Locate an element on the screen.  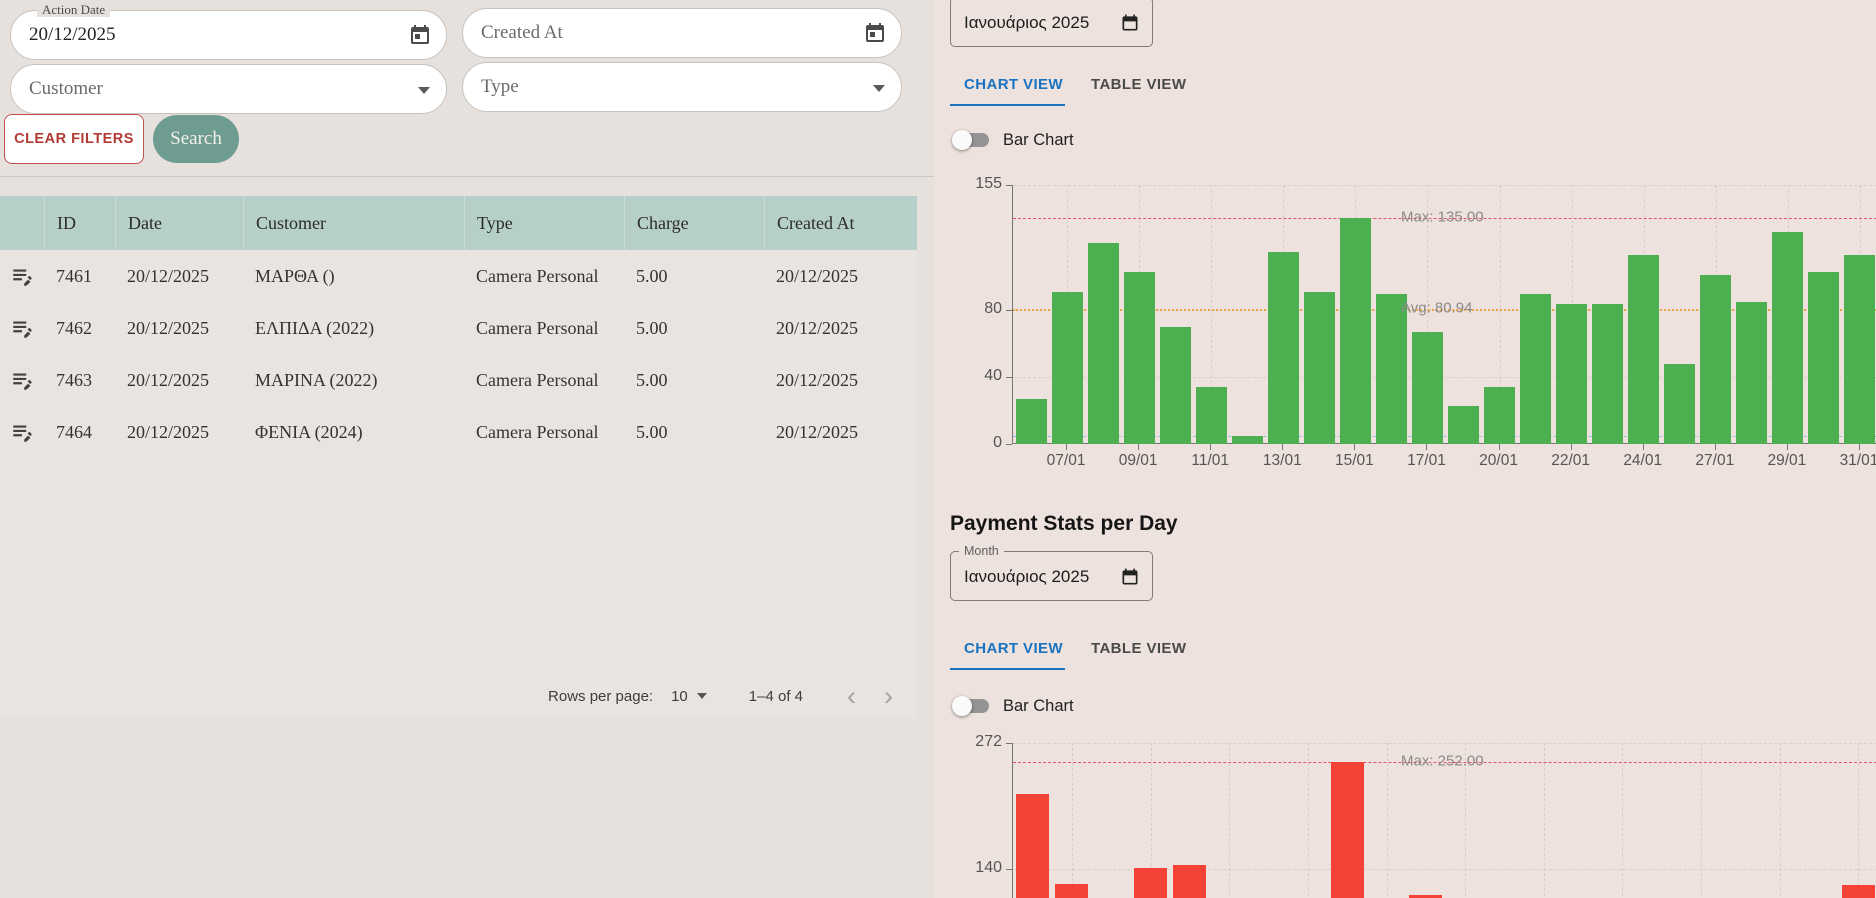
bar-chart-toggle-row: Bar Chart is located at coordinates (1013, 140).